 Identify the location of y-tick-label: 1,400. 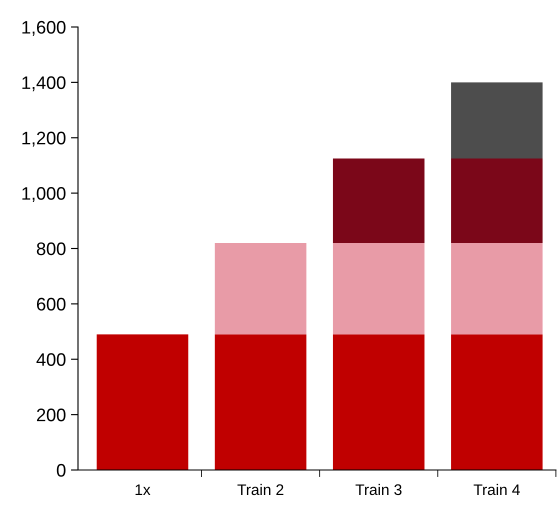
(44, 84).